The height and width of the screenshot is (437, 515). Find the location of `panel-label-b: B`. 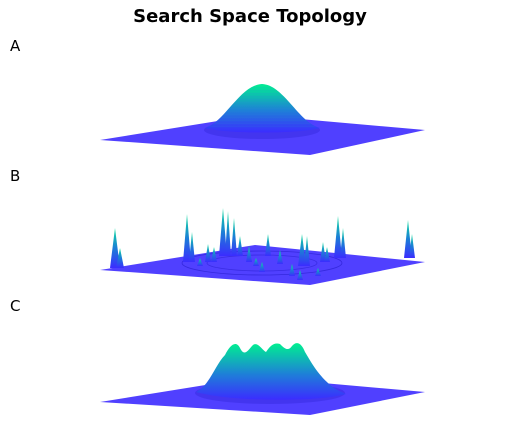

panel-label-b: B is located at coordinates (15, 176).